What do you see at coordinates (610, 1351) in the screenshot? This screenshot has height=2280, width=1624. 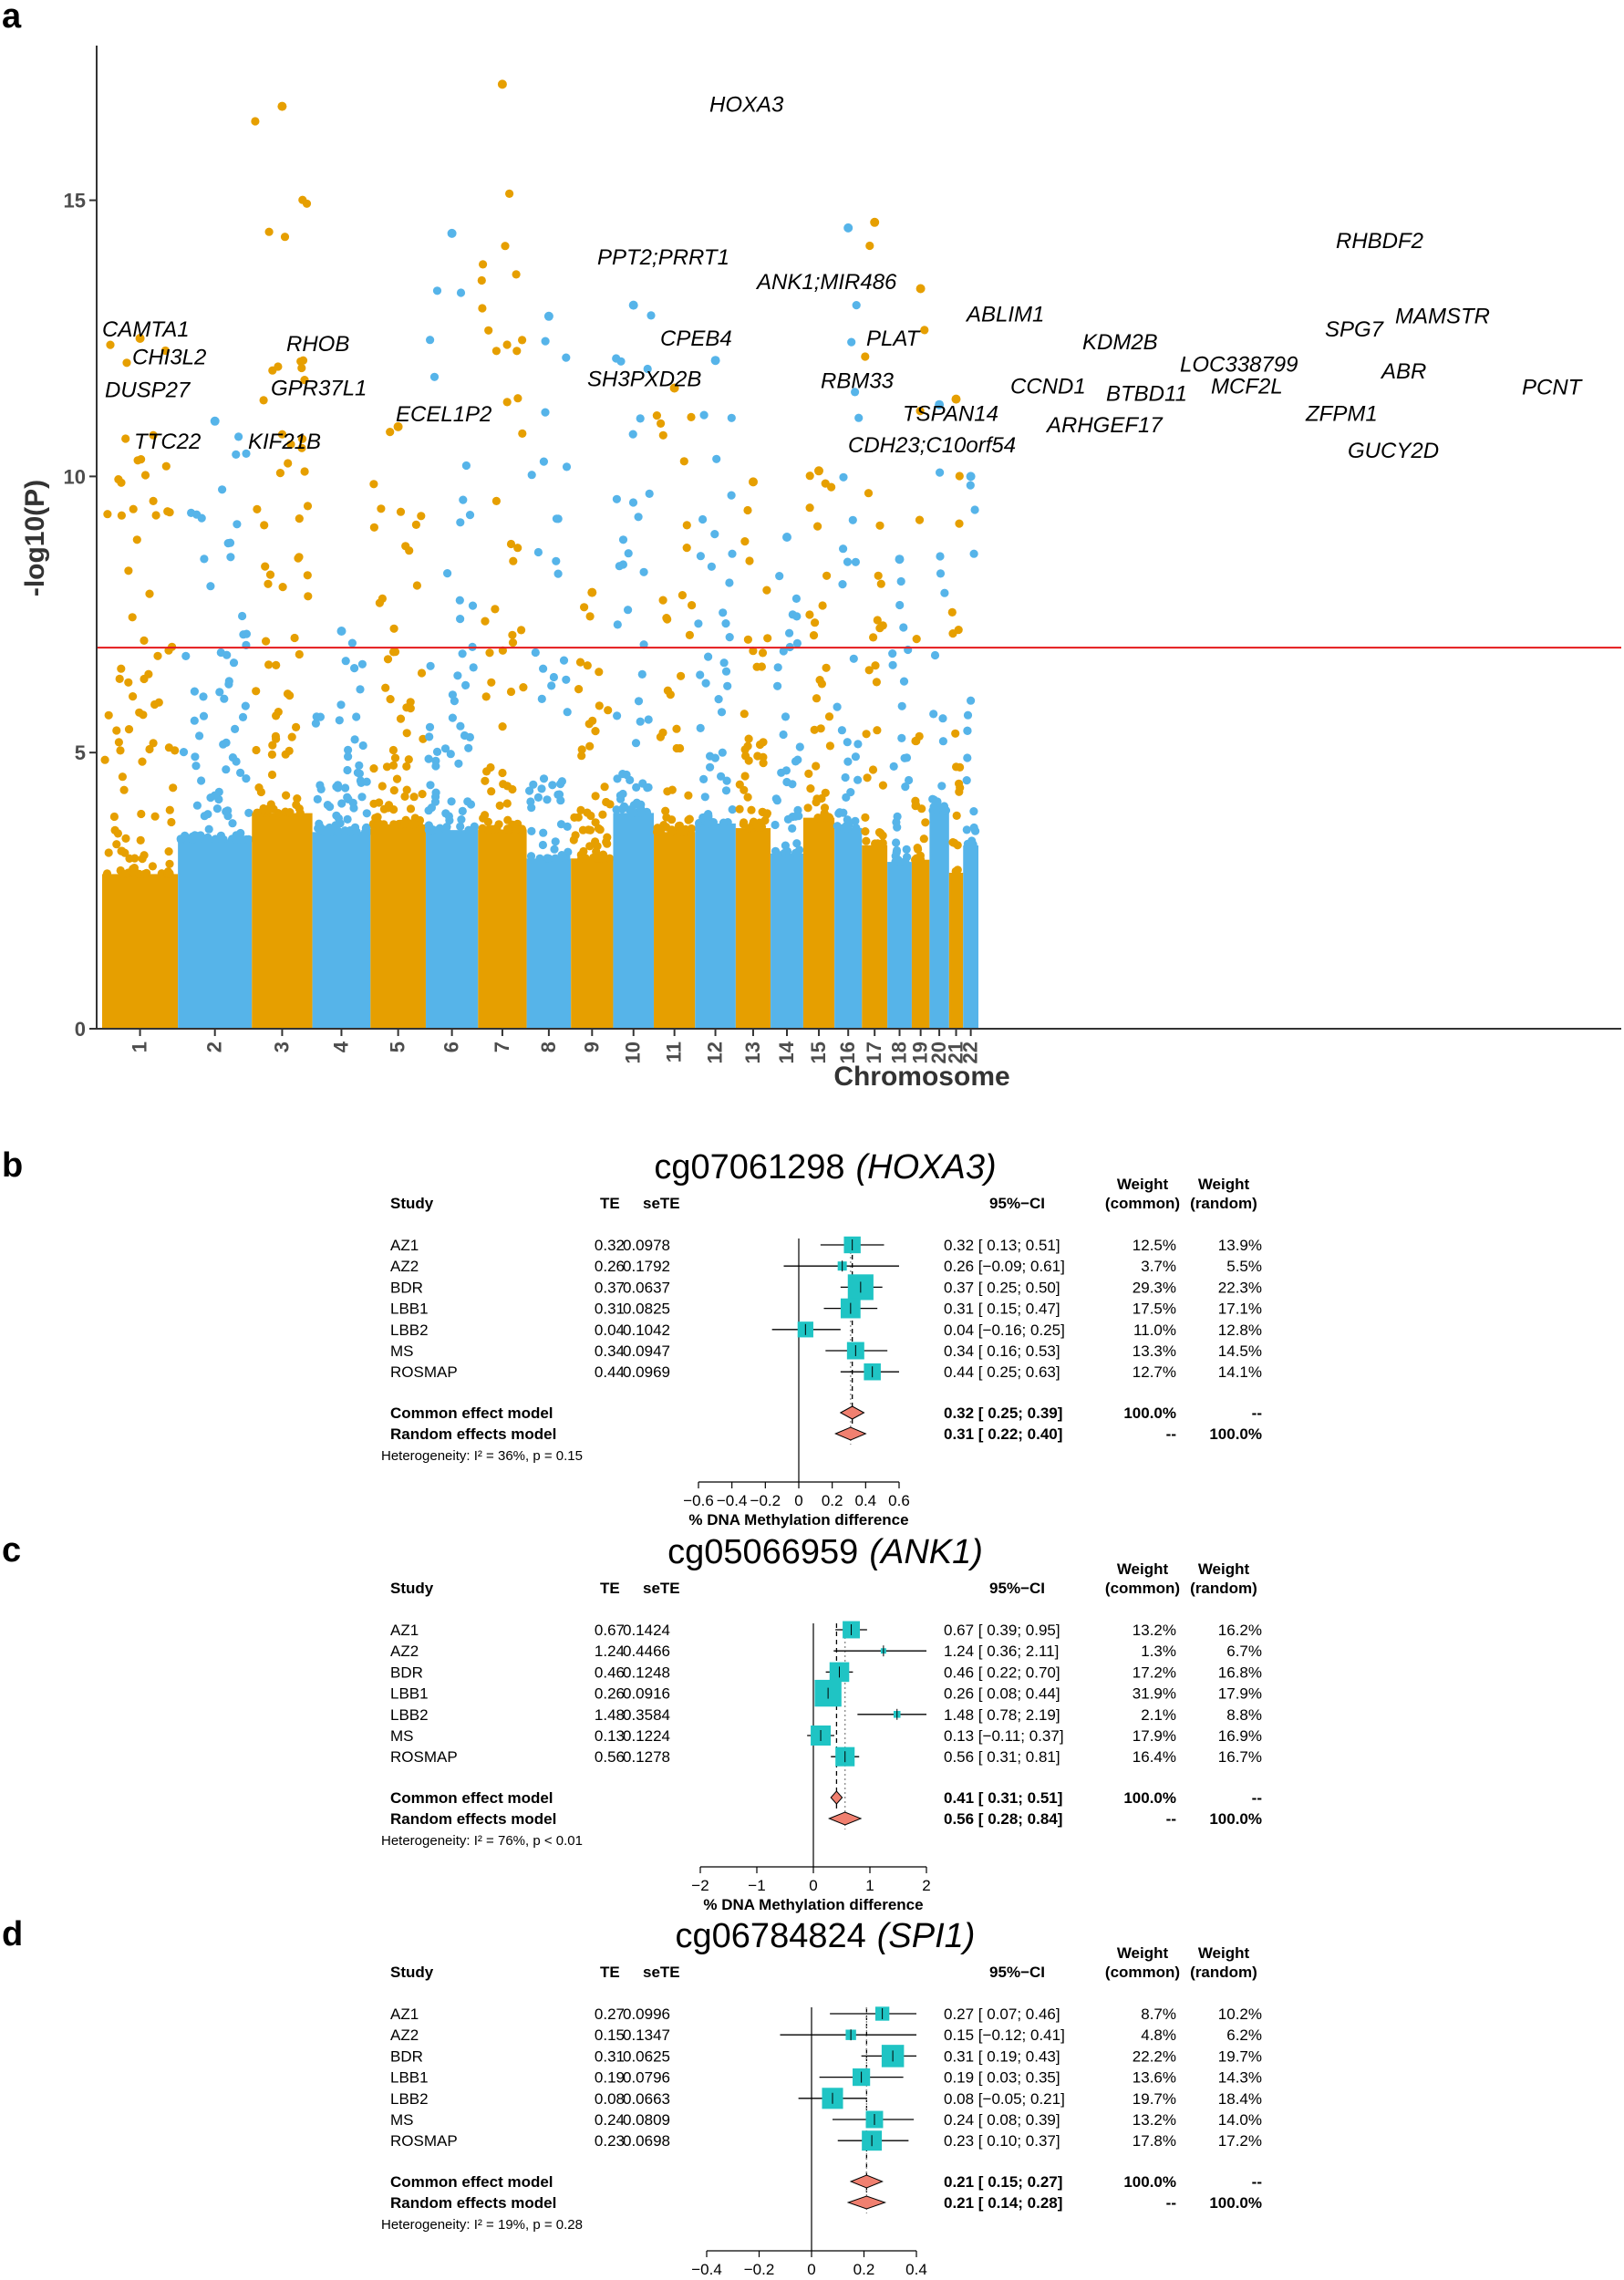 I see `study-te: 0.34` at bounding box center [610, 1351].